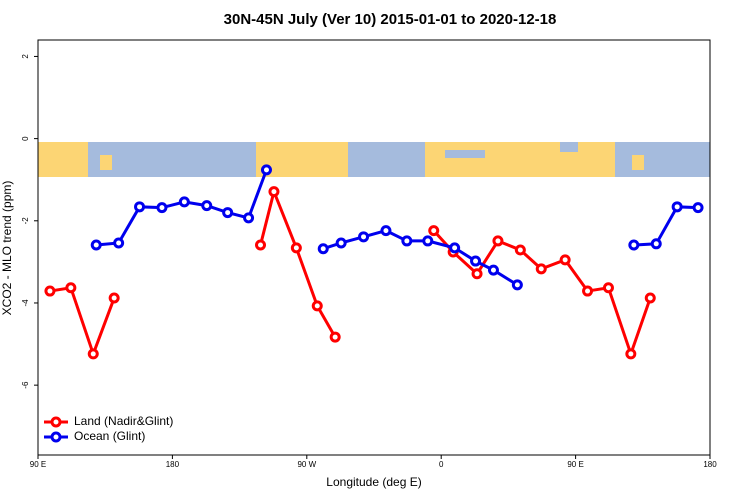 The height and width of the screenshot is (500, 750). What do you see at coordinates (7, 248) in the screenshot?
I see `y-axis-label: XCO2 - MLO trend (ppm)` at bounding box center [7, 248].